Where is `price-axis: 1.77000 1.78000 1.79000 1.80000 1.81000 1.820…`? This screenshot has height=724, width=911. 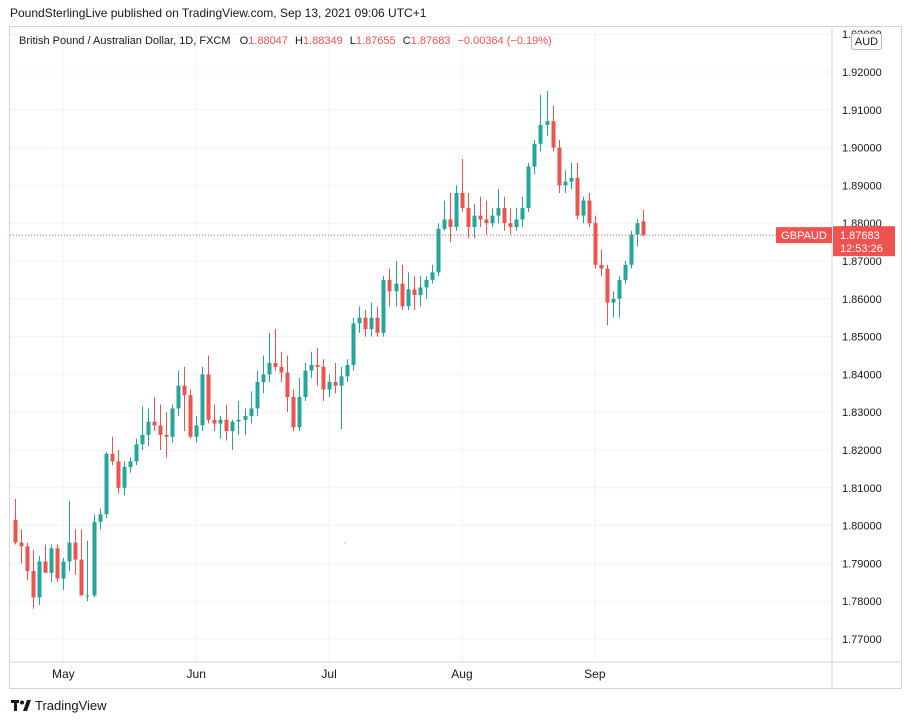 price-axis: 1.77000 1.78000 1.79000 1.80000 1.81000 1.820… is located at coordinates (856, 358).